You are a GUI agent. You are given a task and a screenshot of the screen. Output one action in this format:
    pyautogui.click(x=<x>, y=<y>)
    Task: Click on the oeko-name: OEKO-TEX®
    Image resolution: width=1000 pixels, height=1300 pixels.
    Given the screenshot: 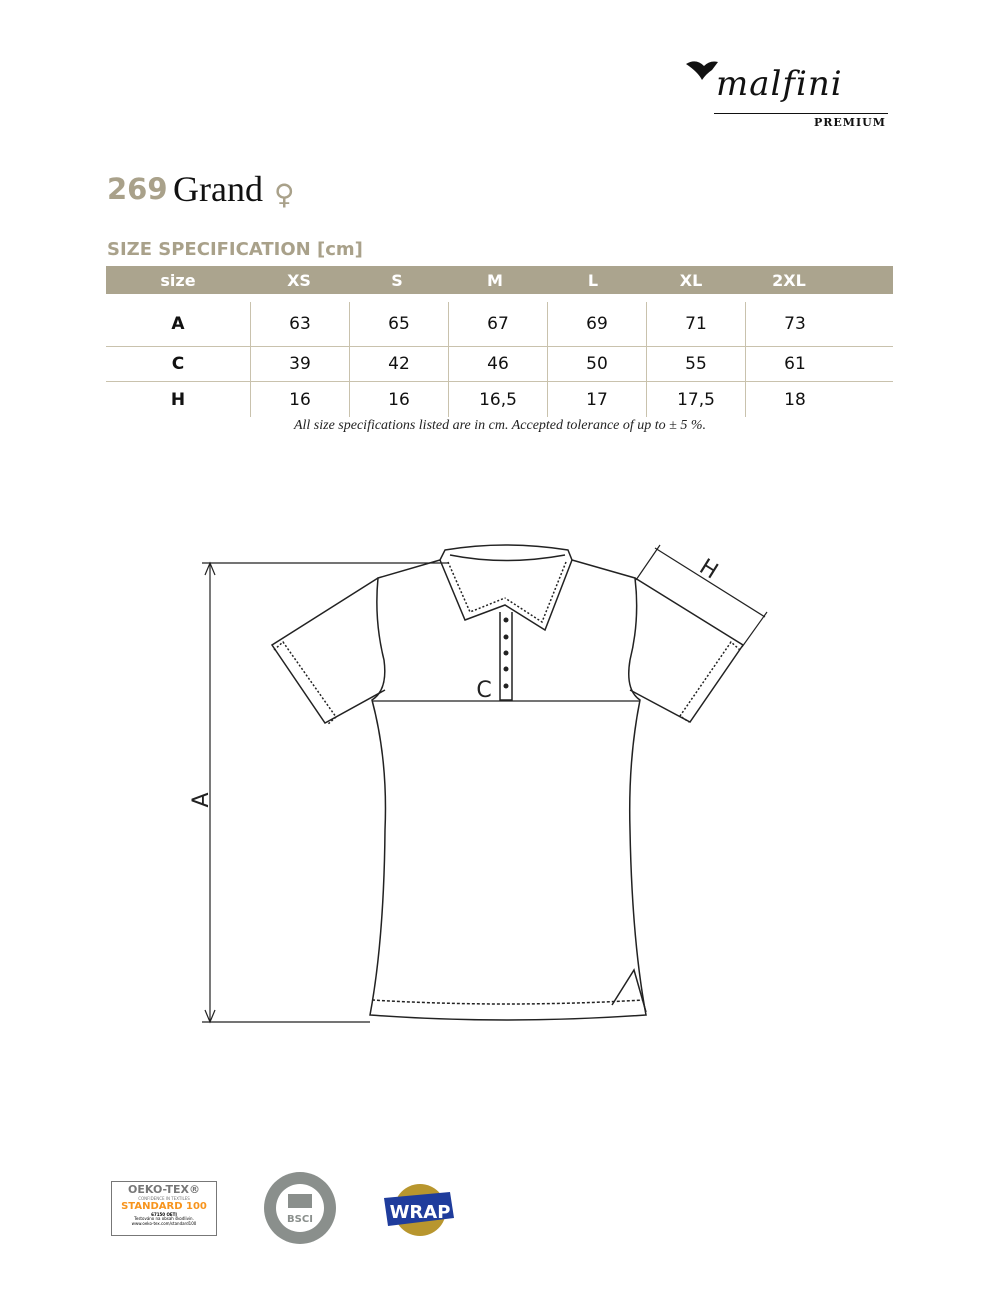 What is the action you would take?
    pyautogui.click(x=164, y=1189)
    